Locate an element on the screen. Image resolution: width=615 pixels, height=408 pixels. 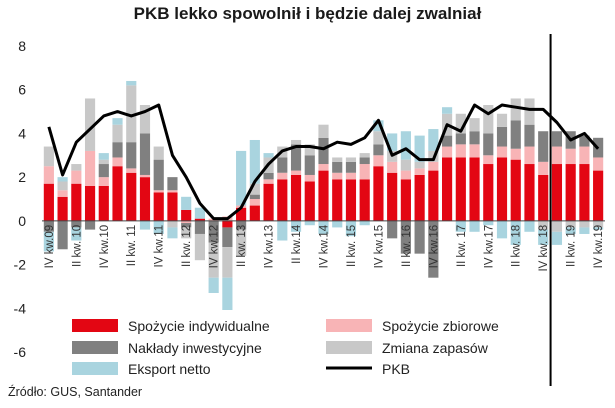
x-tick-label: IV kw.12 is located at coordinates (215, 246).